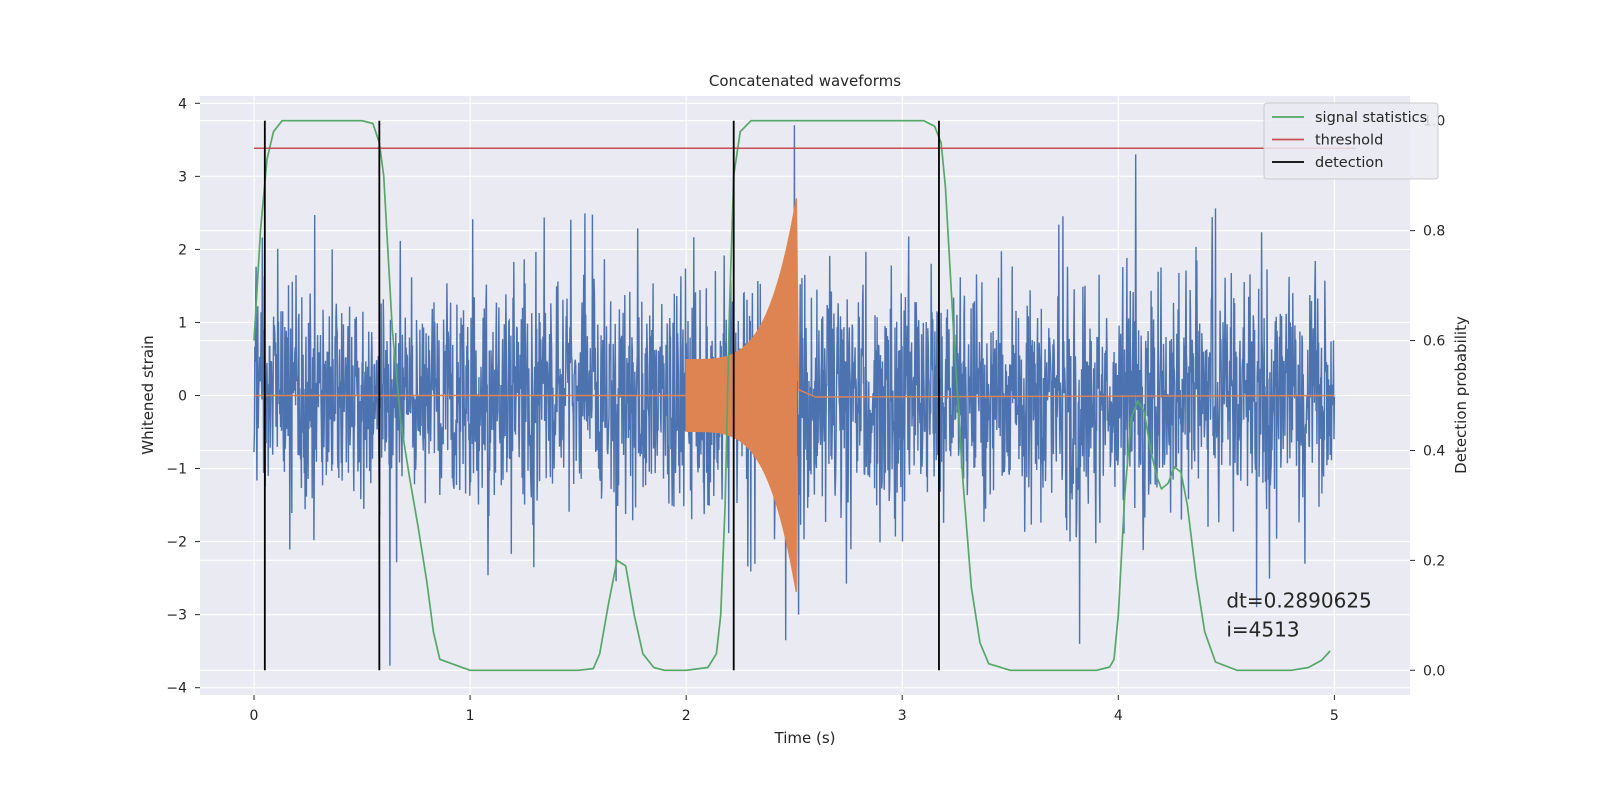  What do you see at coordinates (1298, 614) in the screenshot?
I see `annotations: dt=0.2890625 i=4513` at bounding box center [1298, 614].